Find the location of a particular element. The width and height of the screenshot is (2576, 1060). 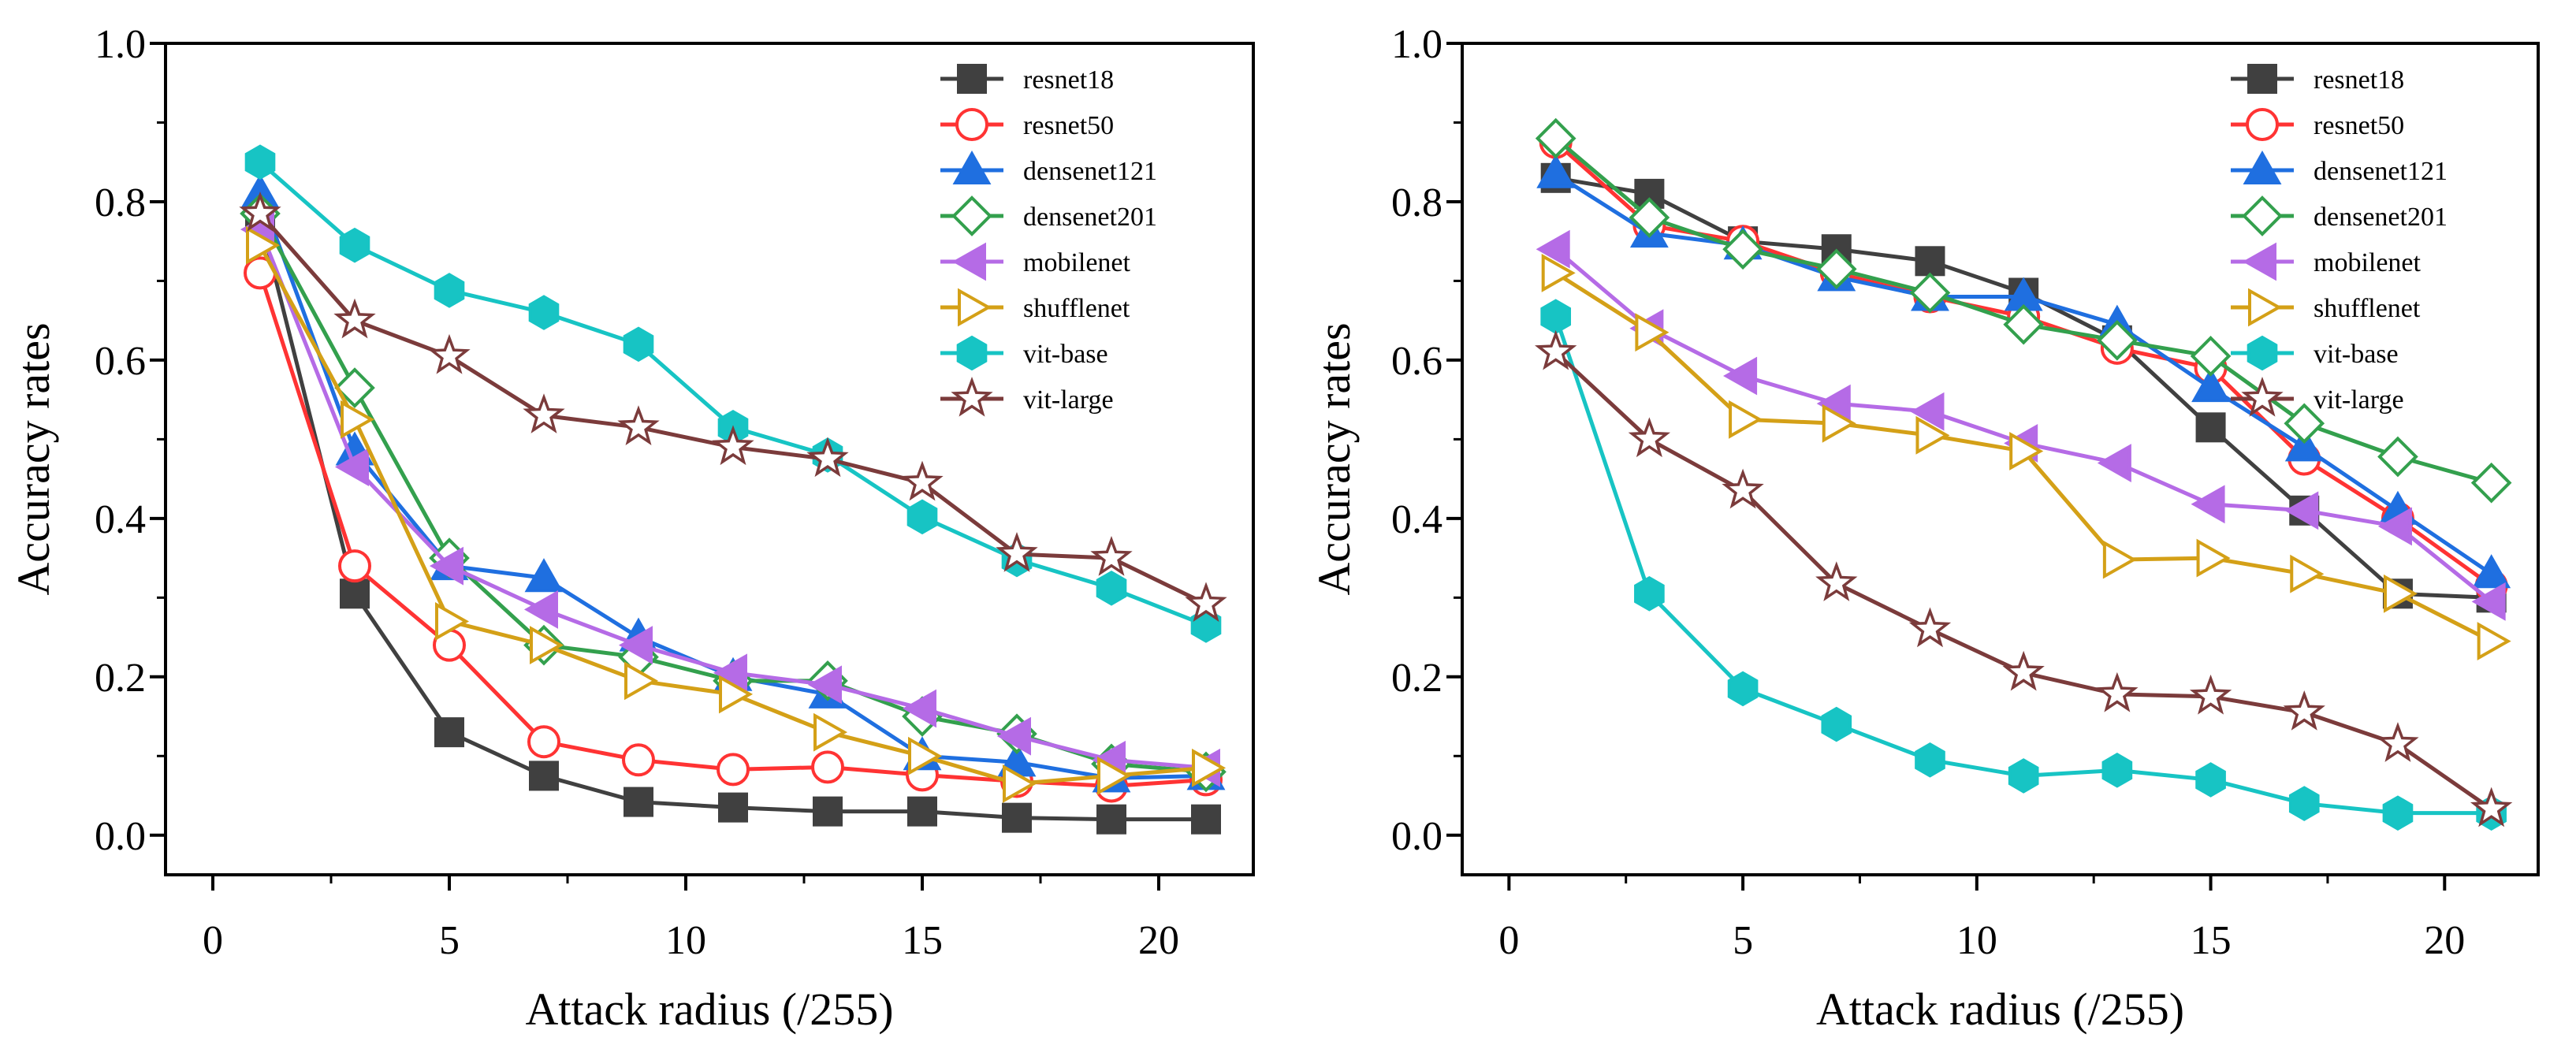

right-point-resnet18 is located at coordinates (2210, 427).